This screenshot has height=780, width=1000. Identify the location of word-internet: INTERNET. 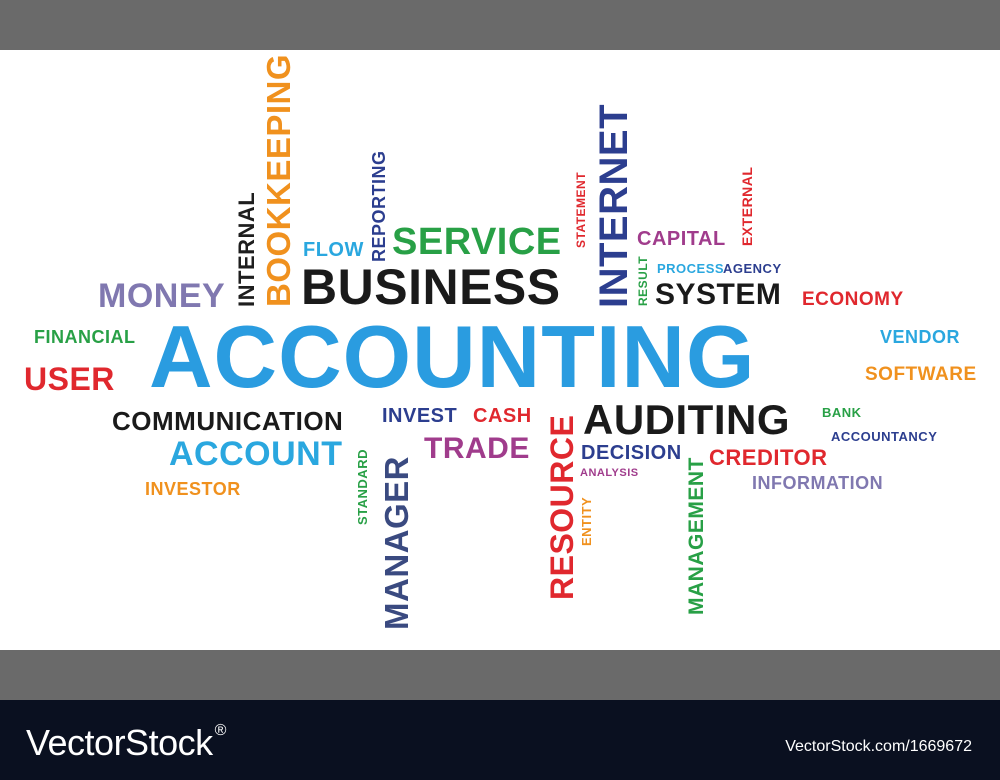
(614, 206).